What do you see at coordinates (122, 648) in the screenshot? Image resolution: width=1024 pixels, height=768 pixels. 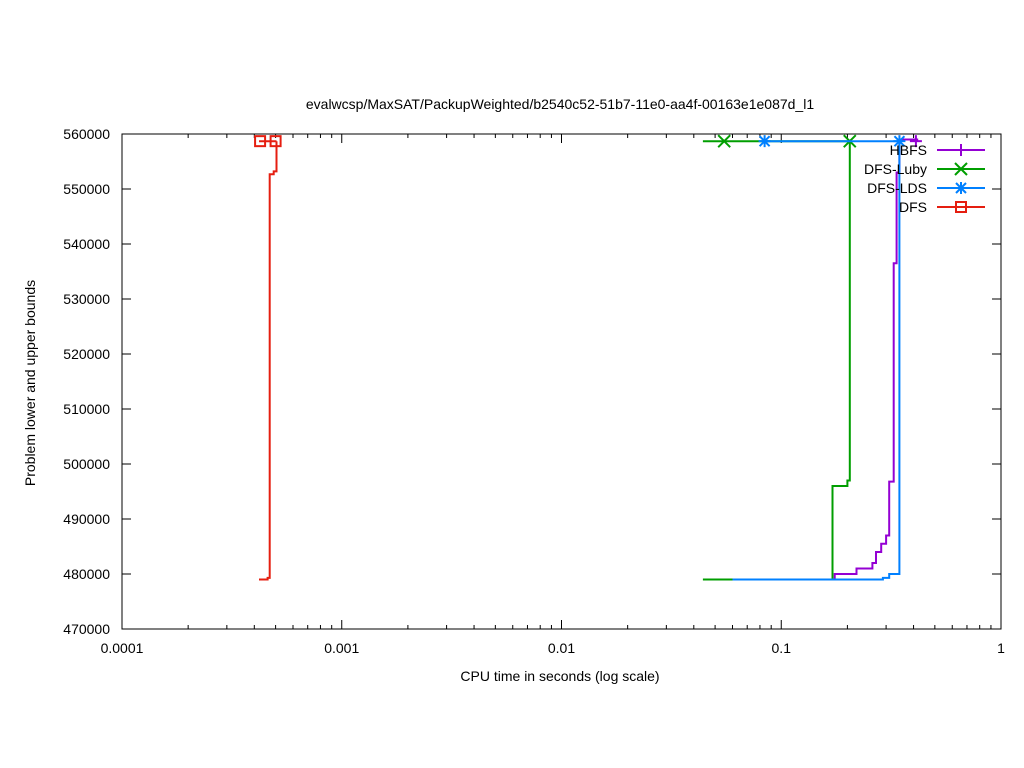 I see `x-tick-label: 0.0001` at bounding box center [122, 648].